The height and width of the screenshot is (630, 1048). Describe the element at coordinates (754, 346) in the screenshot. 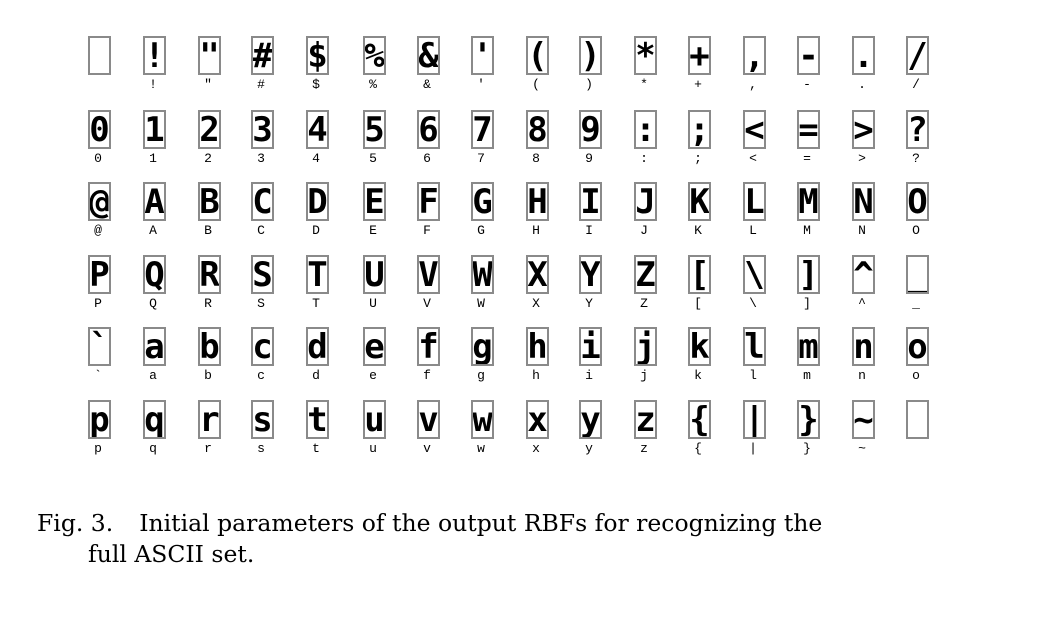

I see `rbf-glyph: l` at that location.